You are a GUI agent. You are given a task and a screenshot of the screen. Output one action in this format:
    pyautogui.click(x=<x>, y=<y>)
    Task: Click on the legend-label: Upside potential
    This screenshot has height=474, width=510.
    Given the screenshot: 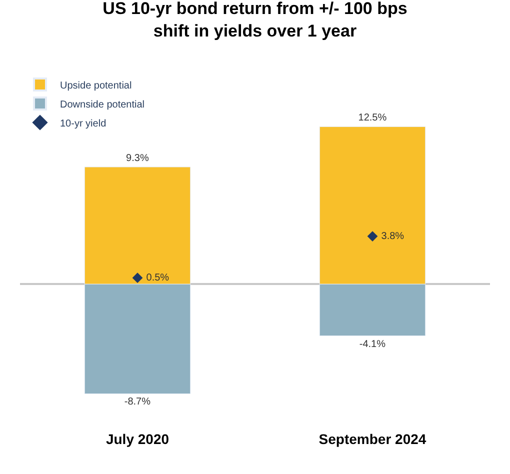 What is the action you would take?
    pyautogui.click(x=96, y=86)
    